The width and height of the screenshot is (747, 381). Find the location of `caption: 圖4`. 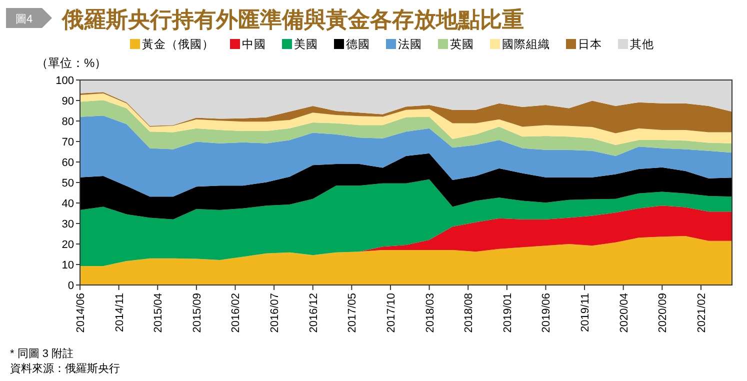

caption: 圖4 is located at coordinates (24, 20).